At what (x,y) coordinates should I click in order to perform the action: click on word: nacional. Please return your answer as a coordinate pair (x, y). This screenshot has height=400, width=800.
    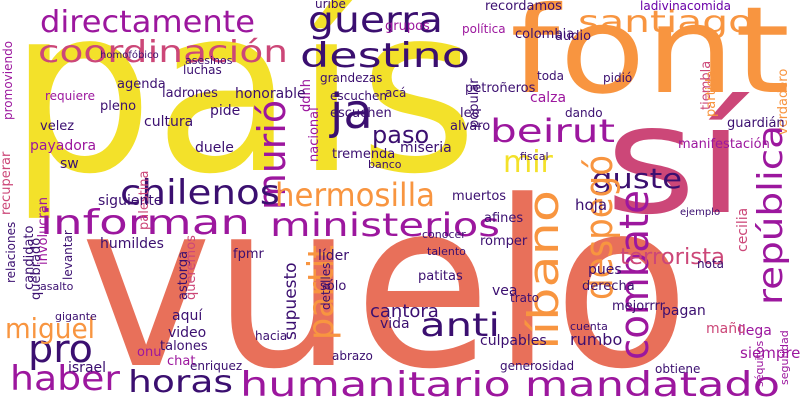
    Looking at the image, I should click on (314, 134).